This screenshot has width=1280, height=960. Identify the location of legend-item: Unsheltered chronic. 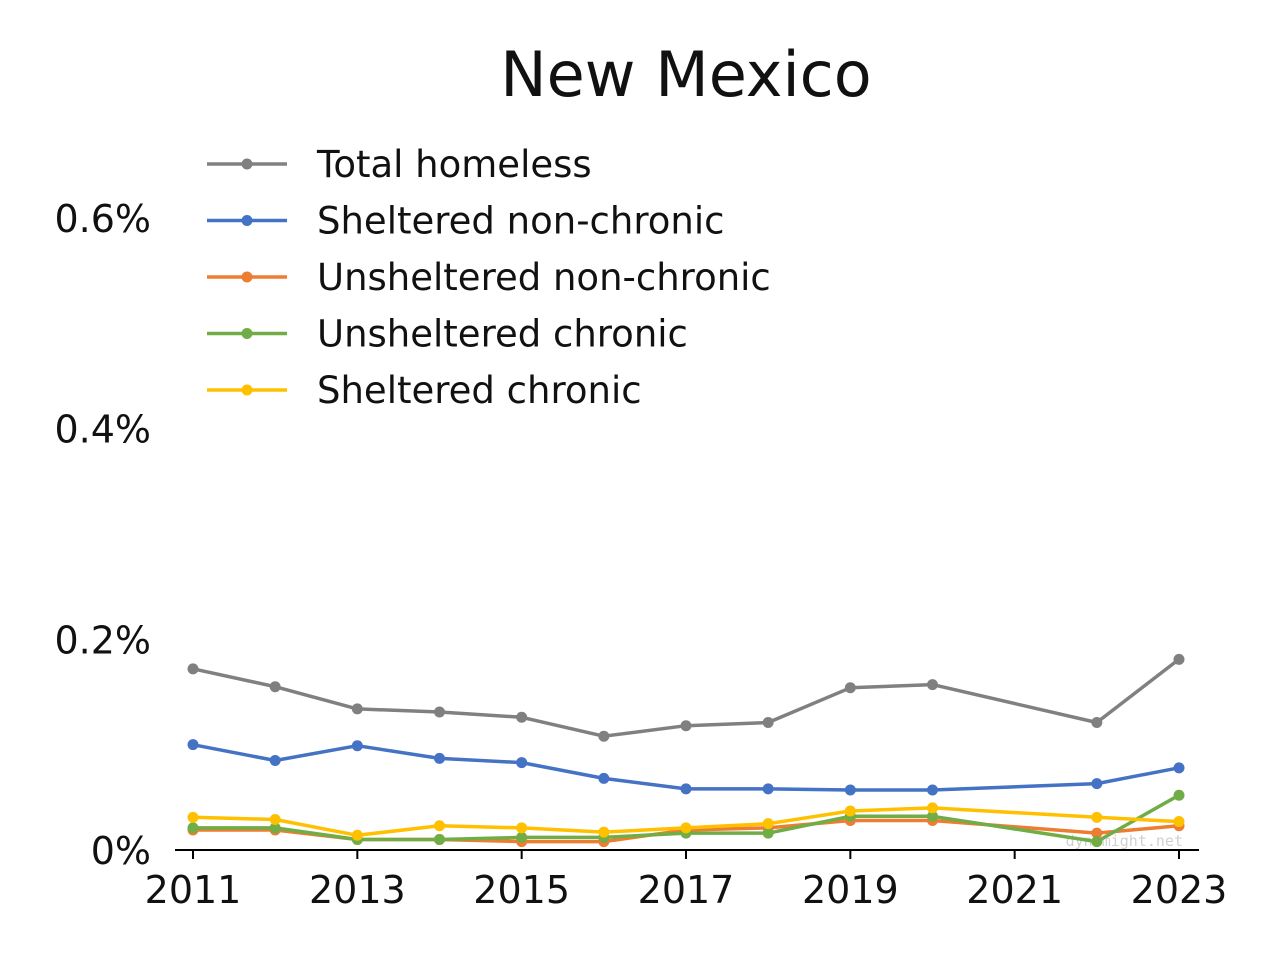
(447, 334).